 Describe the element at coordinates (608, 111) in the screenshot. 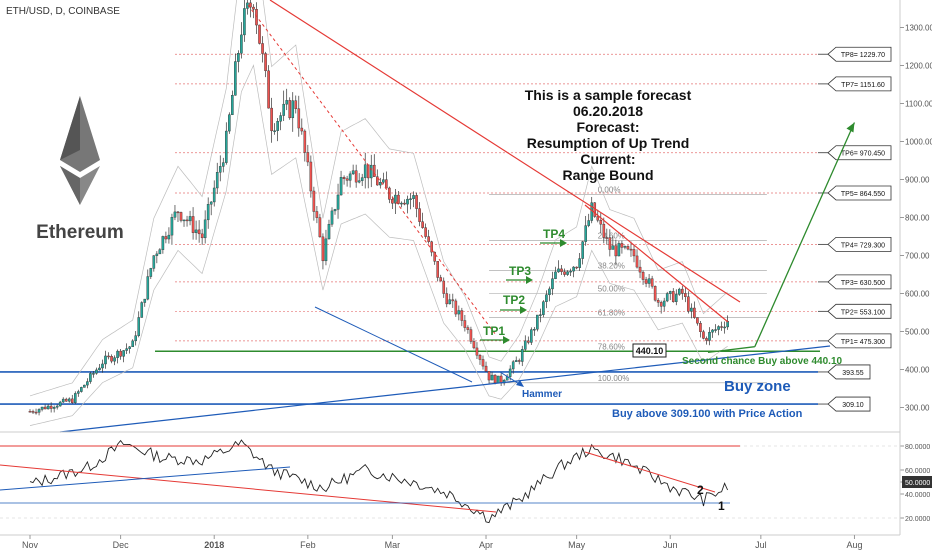

I see `forecast-line-2: 06.20.2018` at that location.